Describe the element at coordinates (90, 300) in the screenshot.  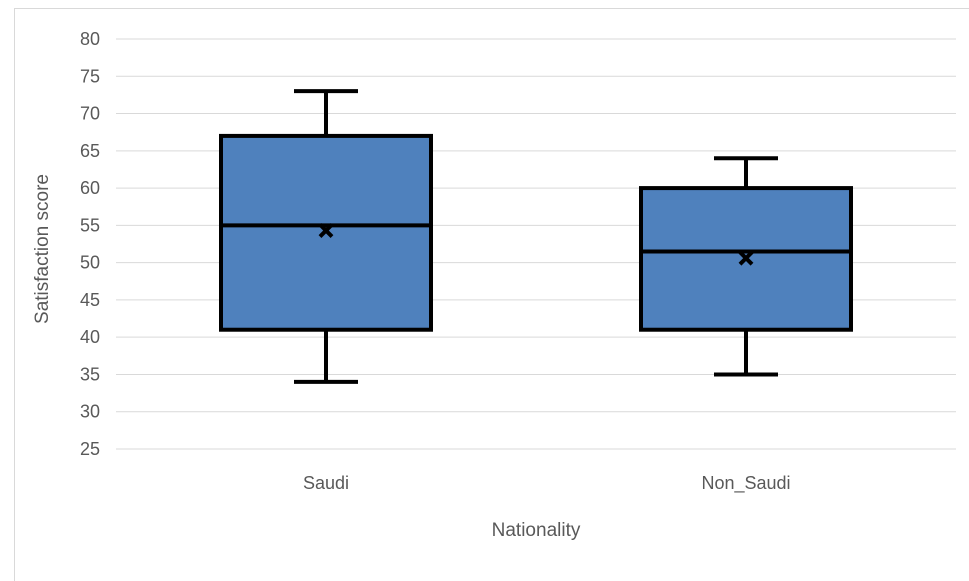
I see `y-tick-label: 45` at that location.